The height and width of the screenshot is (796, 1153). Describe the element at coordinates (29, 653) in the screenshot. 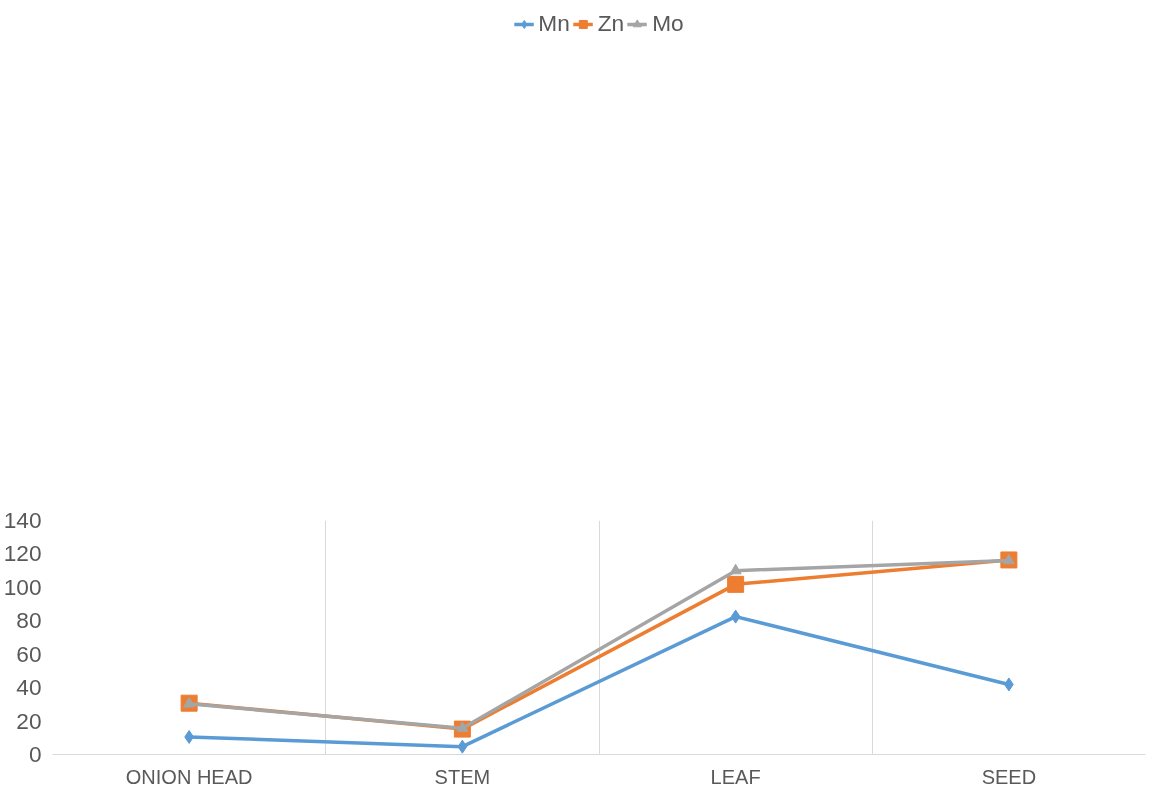

I see `y-tick-label: 60` at that location.